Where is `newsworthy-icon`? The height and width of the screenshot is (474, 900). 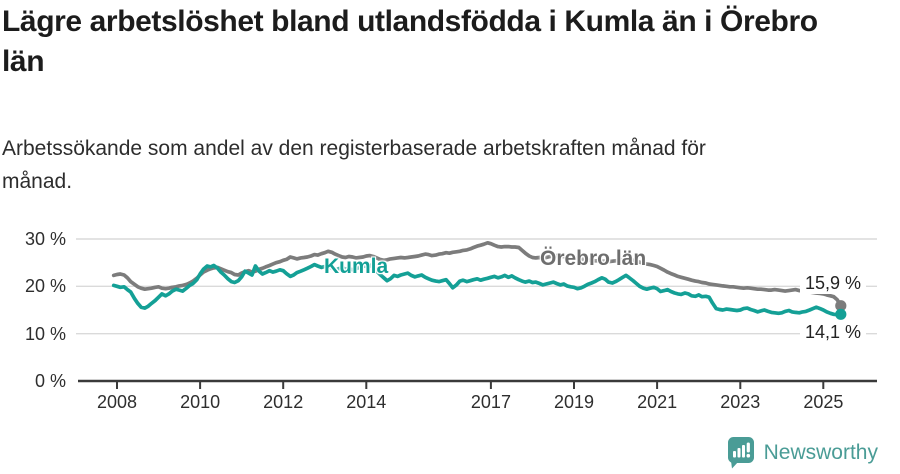
newsworthy-icon is located at coordinates (741, 453).